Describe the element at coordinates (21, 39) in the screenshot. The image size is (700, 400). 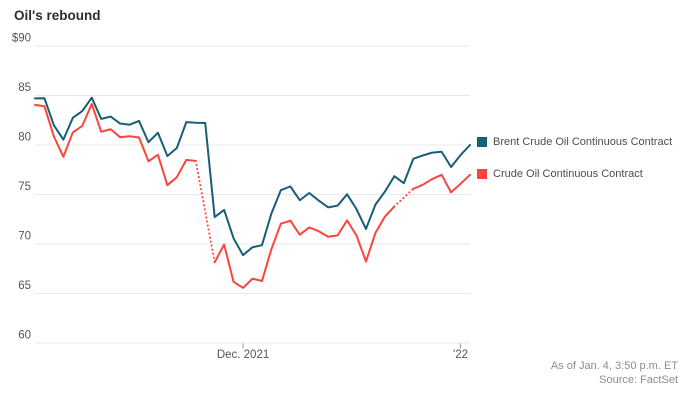
I see `y-axis-label-90: $90` at that location.